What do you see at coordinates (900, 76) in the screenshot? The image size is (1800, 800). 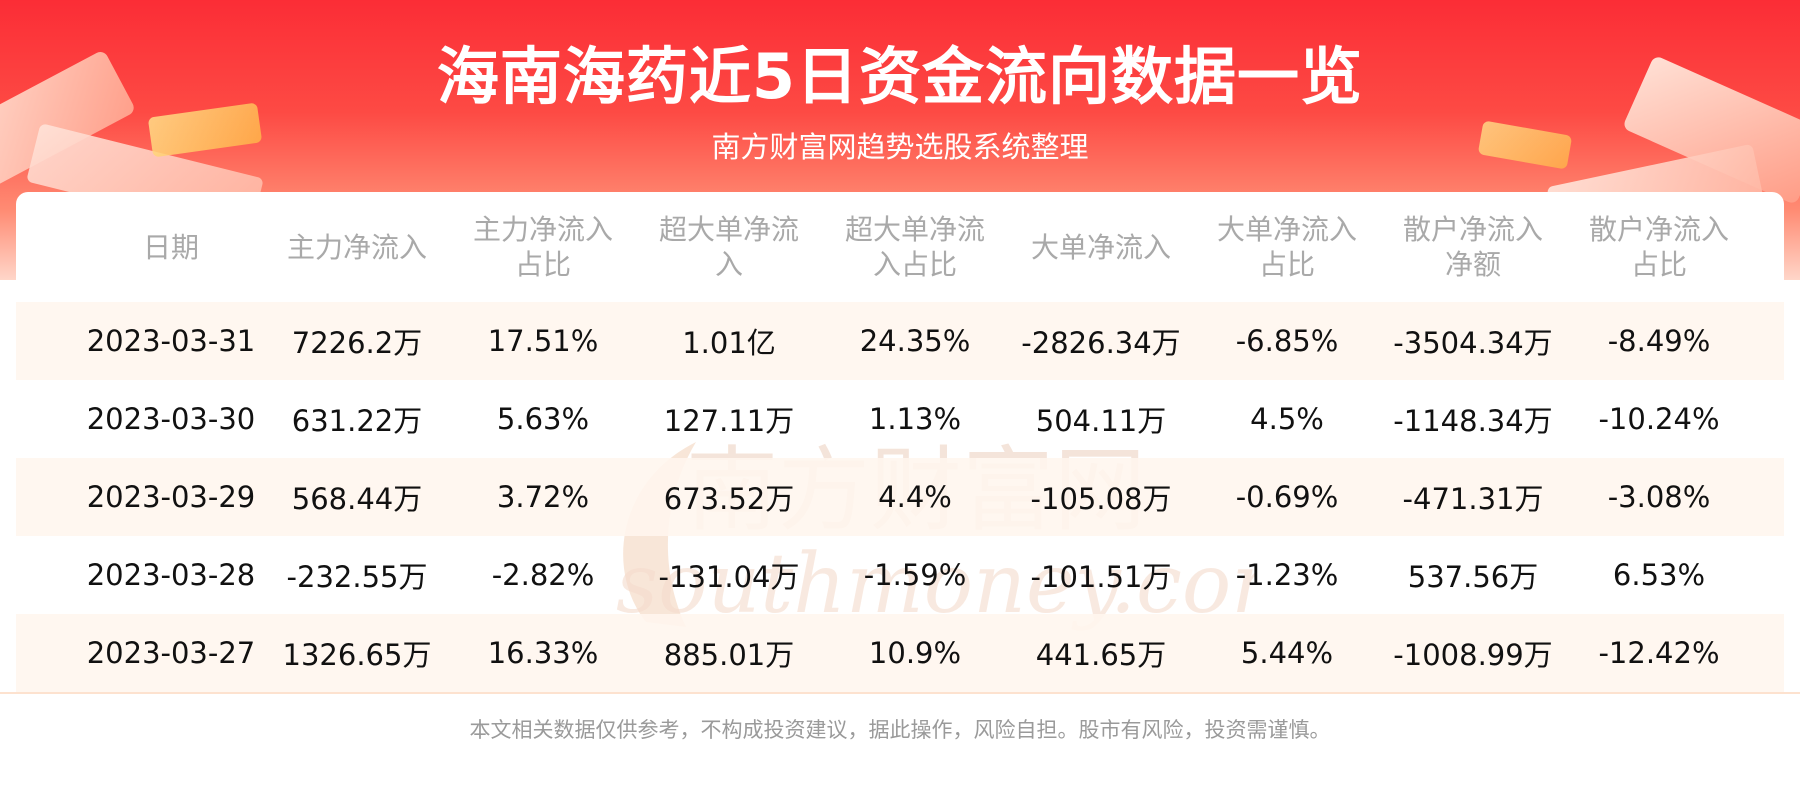 I see `page-title: 海南海药近5日资金流向数据一览` at bounding box center [900, 76].